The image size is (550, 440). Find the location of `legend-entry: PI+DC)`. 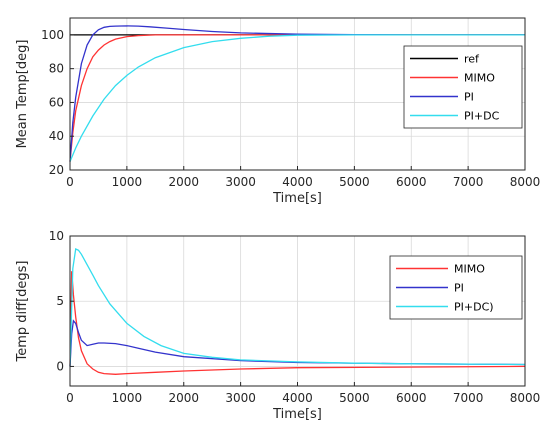

legend-entry: PI+DC) is located at coordinates (474, 307).